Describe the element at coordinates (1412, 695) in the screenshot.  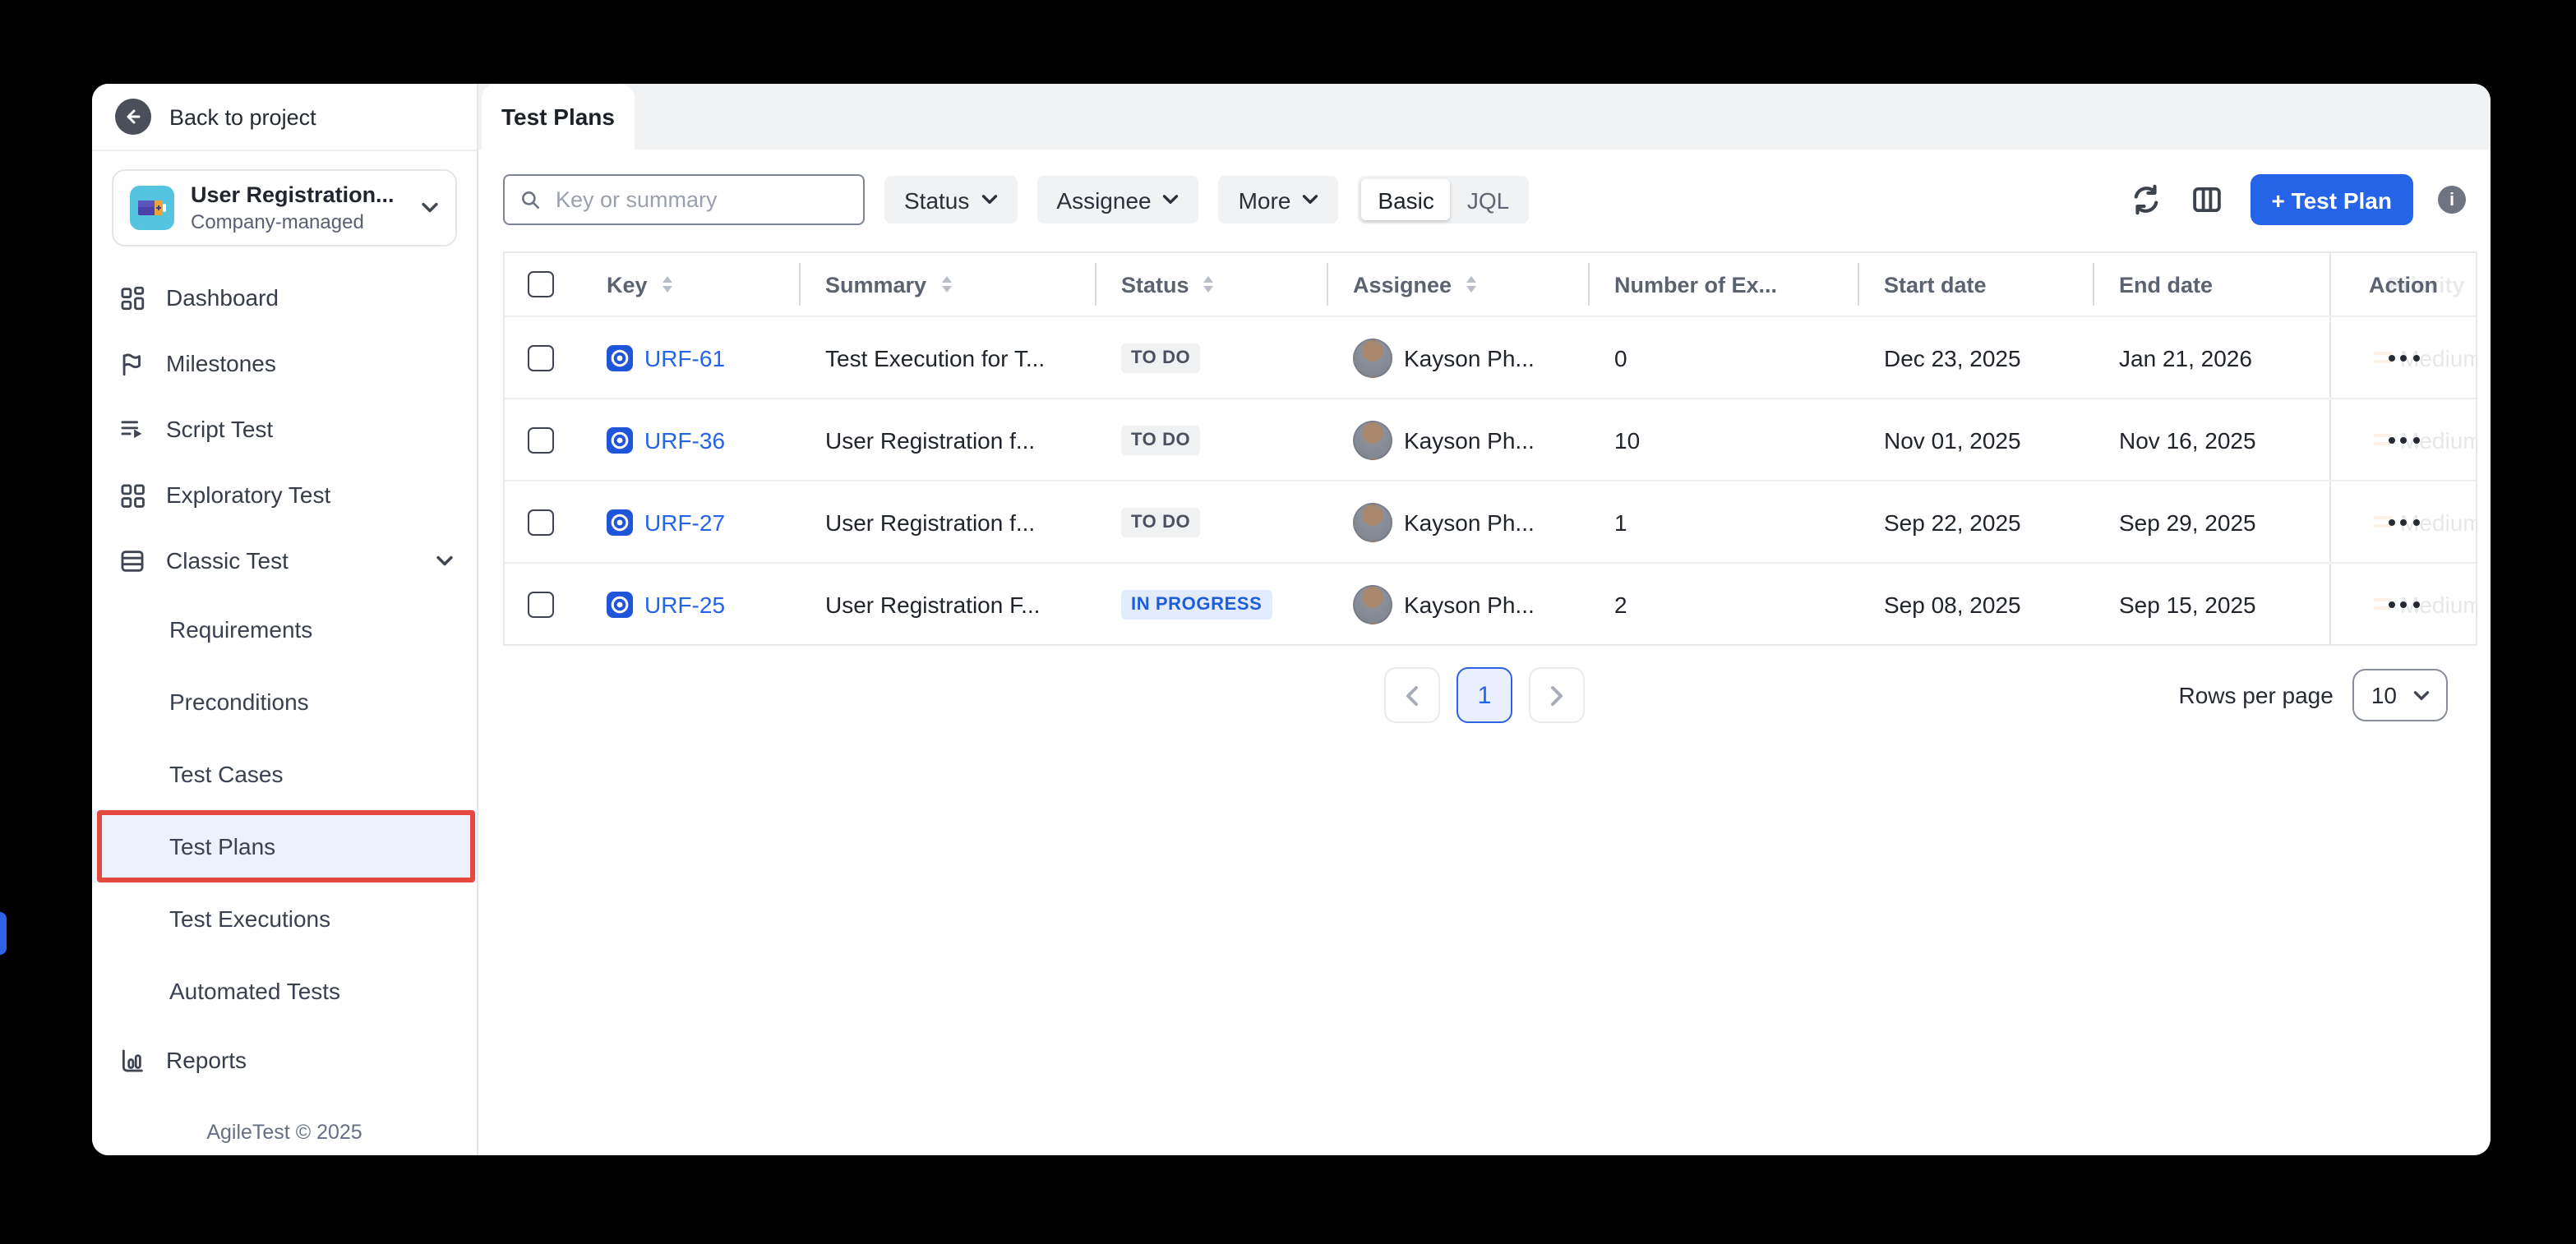
I see `prev-page-button` at that location.